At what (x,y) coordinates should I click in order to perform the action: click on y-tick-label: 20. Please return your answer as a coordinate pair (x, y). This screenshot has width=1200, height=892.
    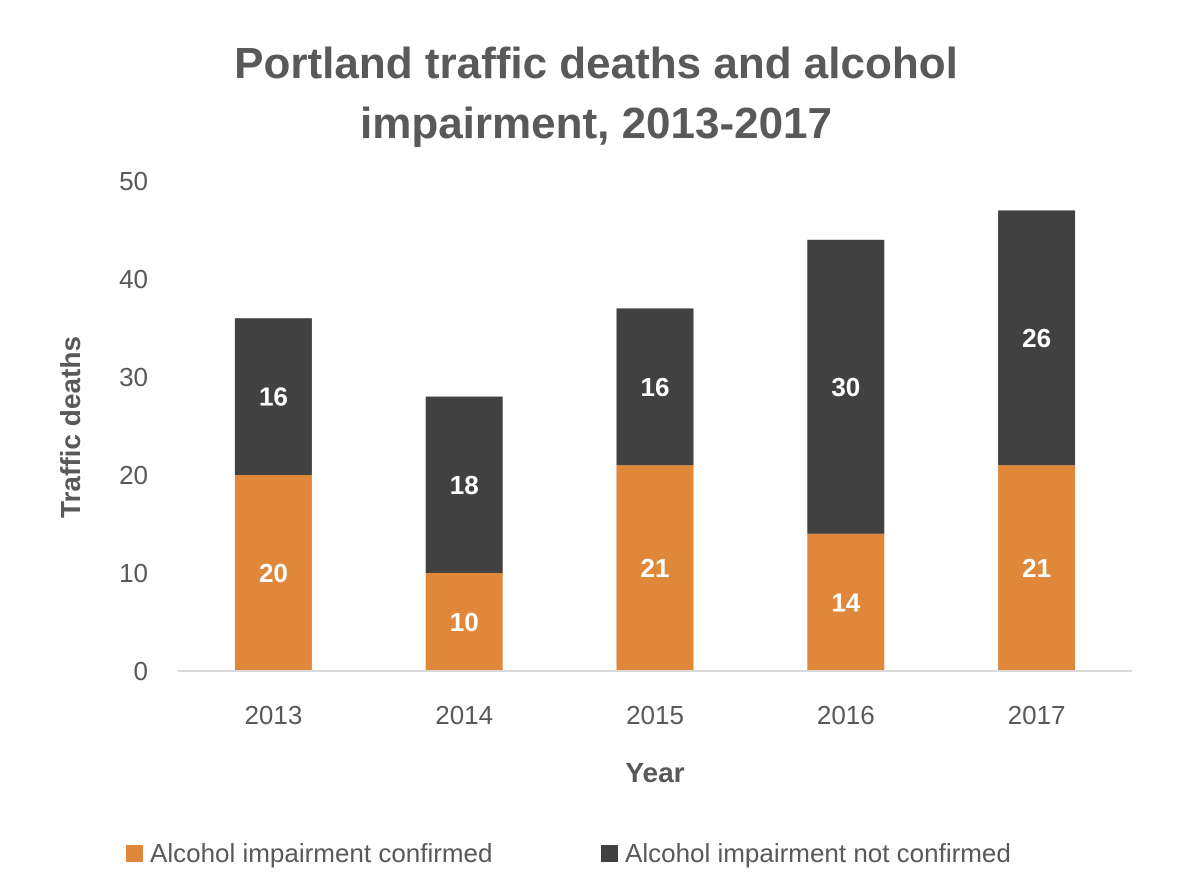
    Looking at the image, I should click on (133, 475).